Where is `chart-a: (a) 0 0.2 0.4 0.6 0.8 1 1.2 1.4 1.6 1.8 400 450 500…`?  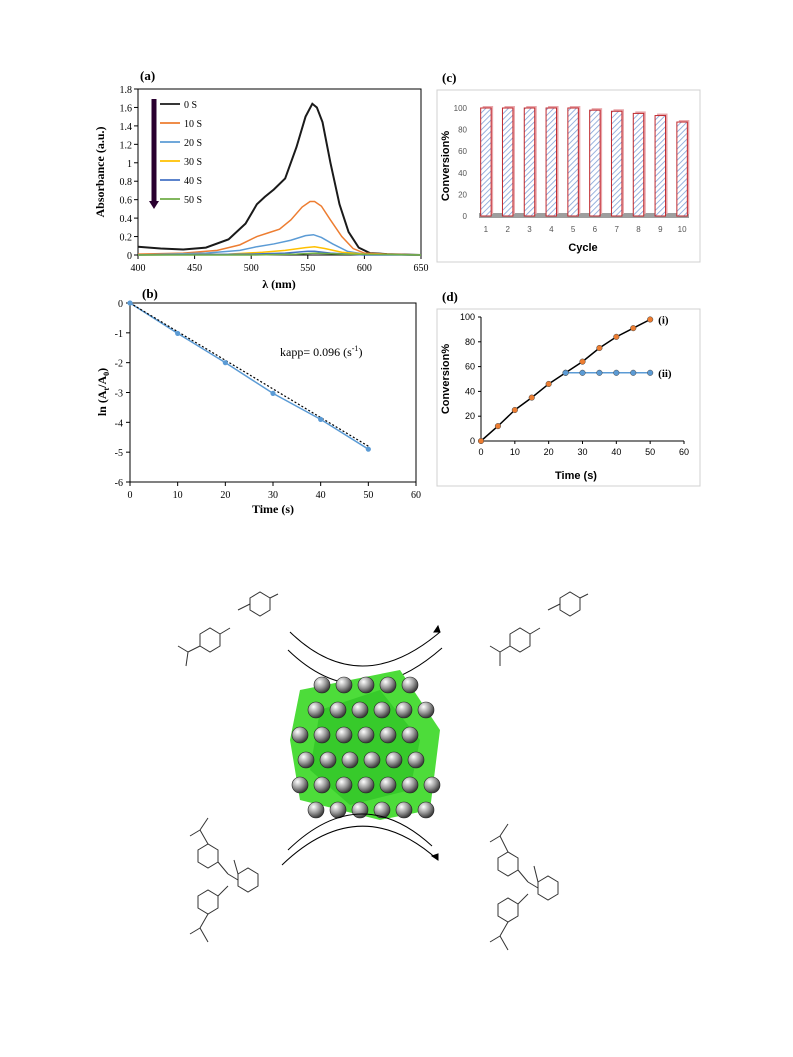
chart-a: (a) 0 0.2 0.4 0.6 0.8 1 1.2 1.4 1.6 1.8 400 450 500… is located at coordinates (261, 179).